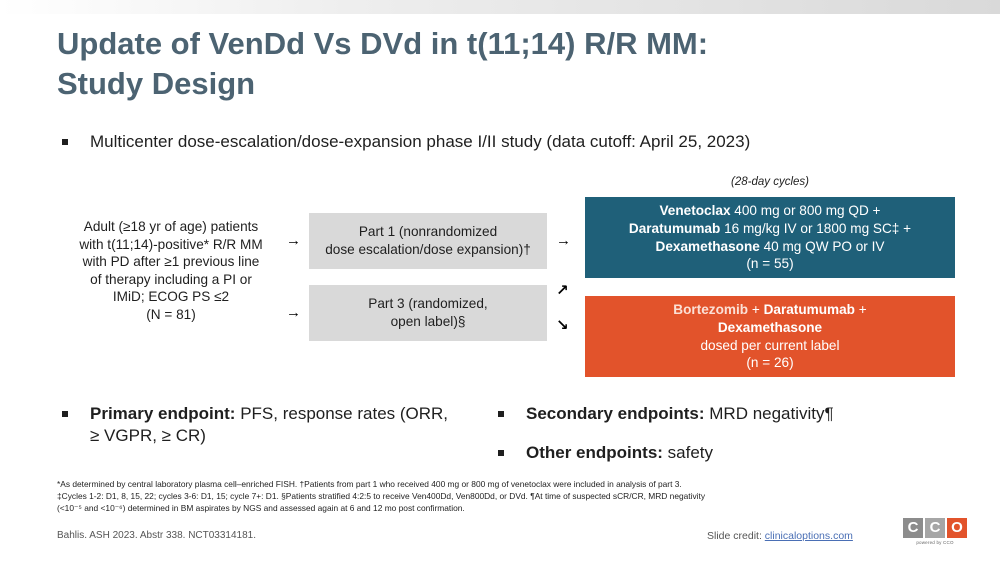  Describe the element at coordinates (171, 262) in the screenshot. I see `patient-line: with PD after ≥1 previous line` at that location.